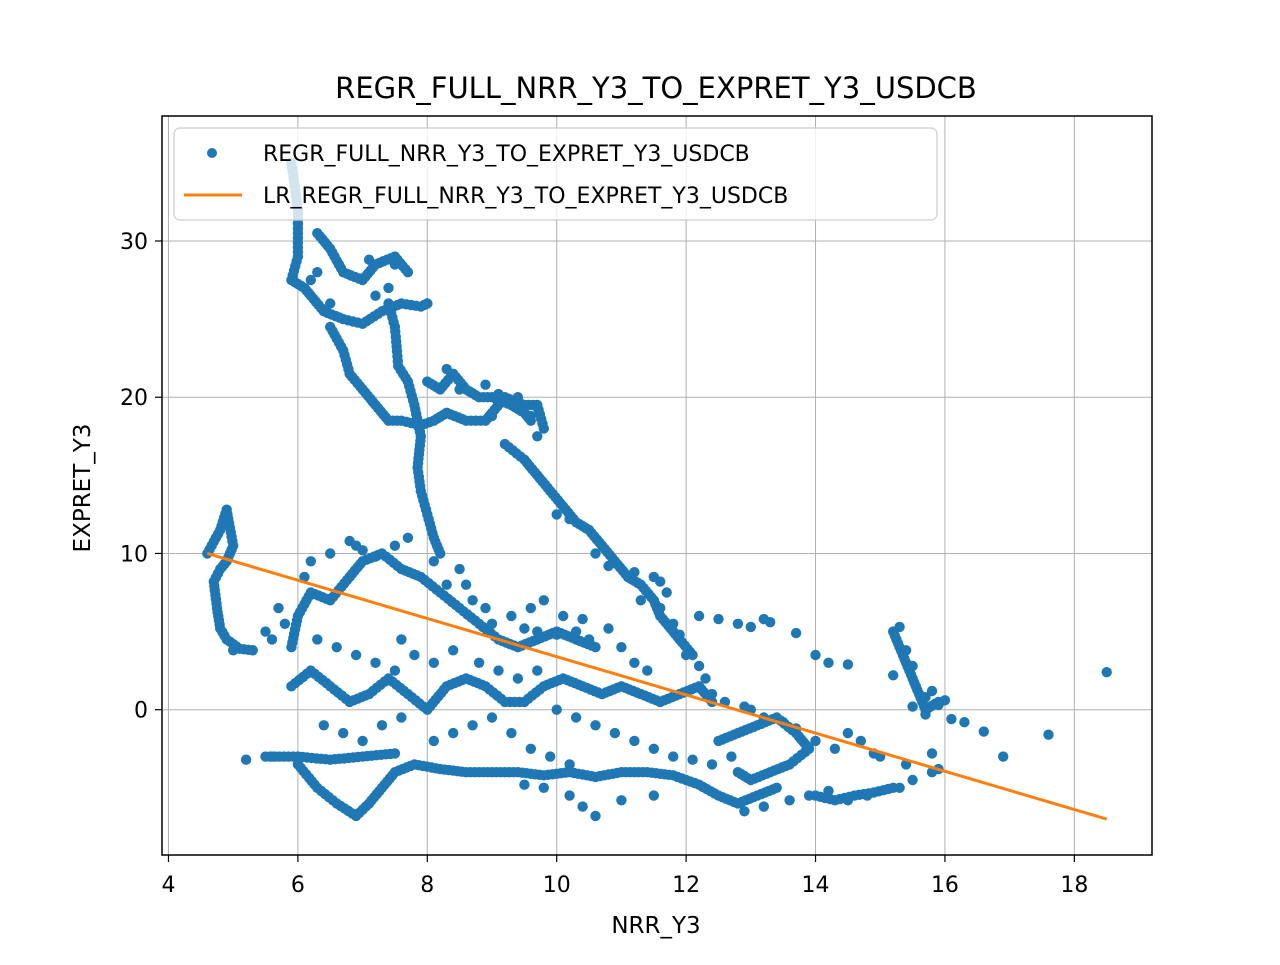  I want to click on y-tick-label: 20, so click(134, 398).